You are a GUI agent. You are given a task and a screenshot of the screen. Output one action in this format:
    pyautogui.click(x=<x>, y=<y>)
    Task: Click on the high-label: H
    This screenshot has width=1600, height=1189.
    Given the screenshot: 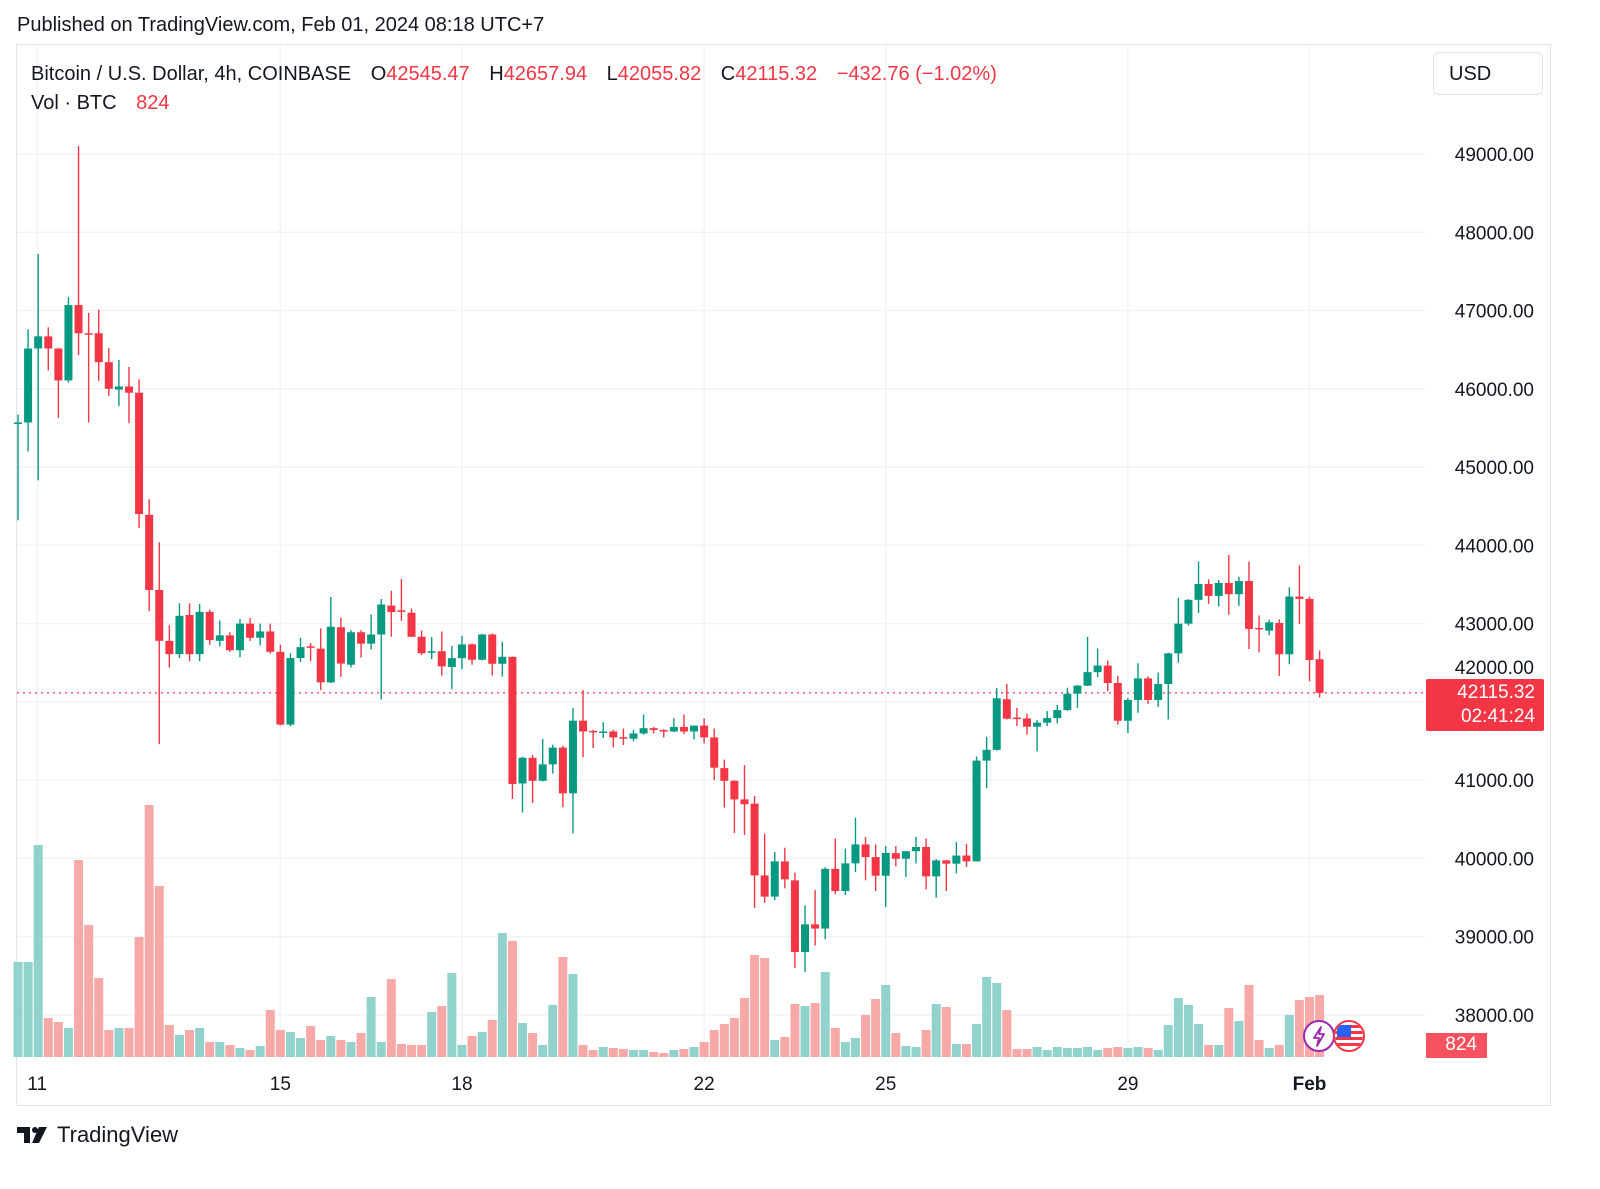 What is the action you would take?
    pyautogui.click(x=496, y=74)
    